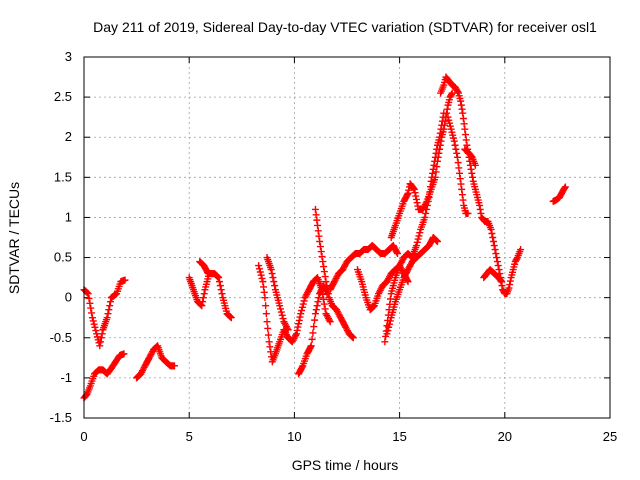  What do you see at coordinates (68, 136) in the screenshot?
I see `y-tick-label: 2` at bounding box center [68, 136].